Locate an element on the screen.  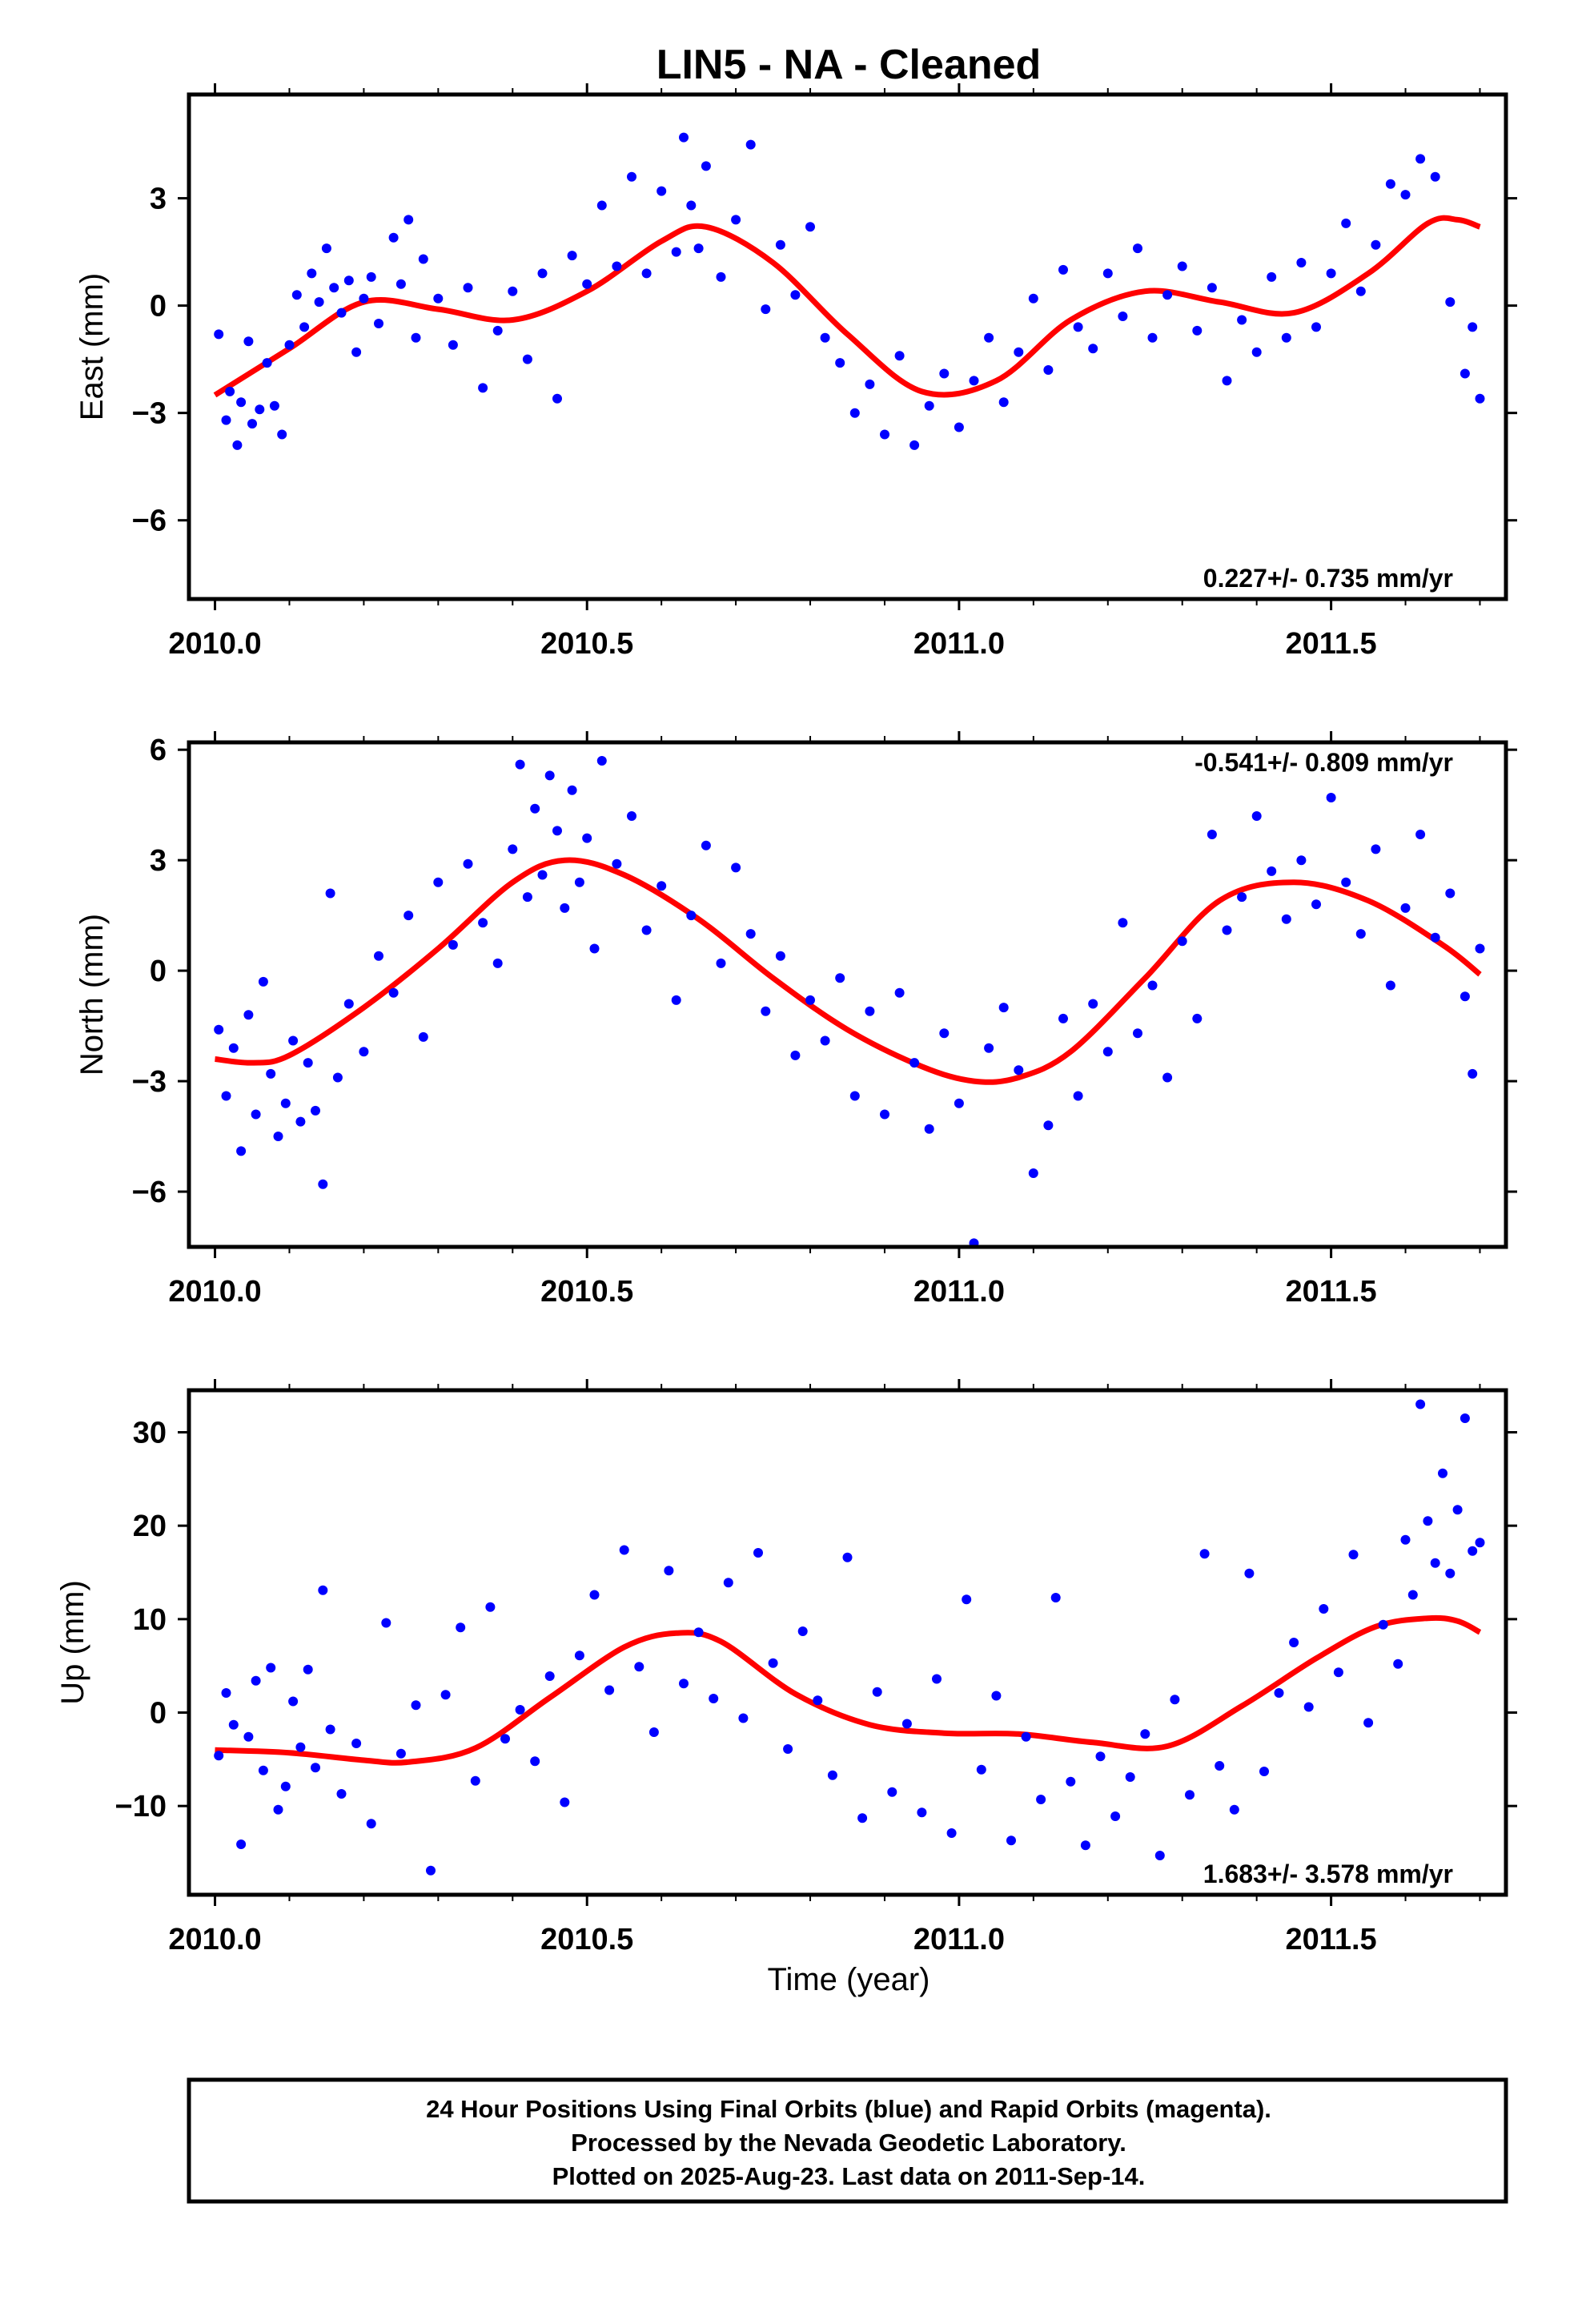
up-y-tick-label: 30 is located at coordinates (150, 1433).